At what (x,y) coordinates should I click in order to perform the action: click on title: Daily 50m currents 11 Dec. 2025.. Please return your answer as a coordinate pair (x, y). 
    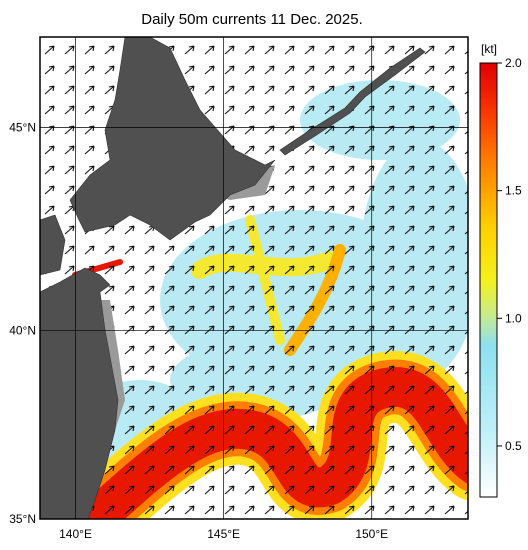
    Looking at the image, I should click on (252, 19).